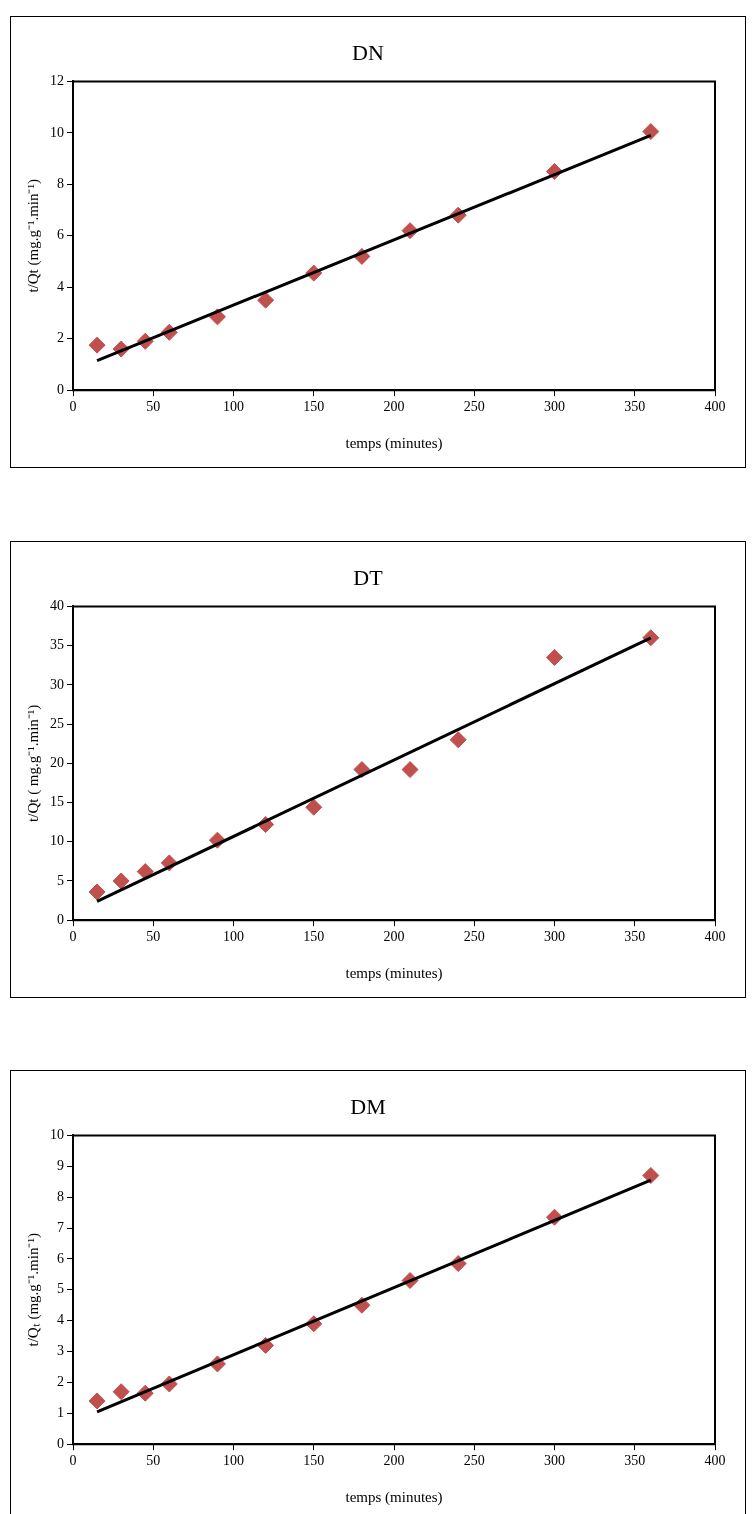 The height and width of the screenshot is (1514, 756). Describe the element at coordinates (33, 236) in the screenshot. I see `y-axis-title: t/Qt (mg.g⁻¹.min⁻¹)` at that location.